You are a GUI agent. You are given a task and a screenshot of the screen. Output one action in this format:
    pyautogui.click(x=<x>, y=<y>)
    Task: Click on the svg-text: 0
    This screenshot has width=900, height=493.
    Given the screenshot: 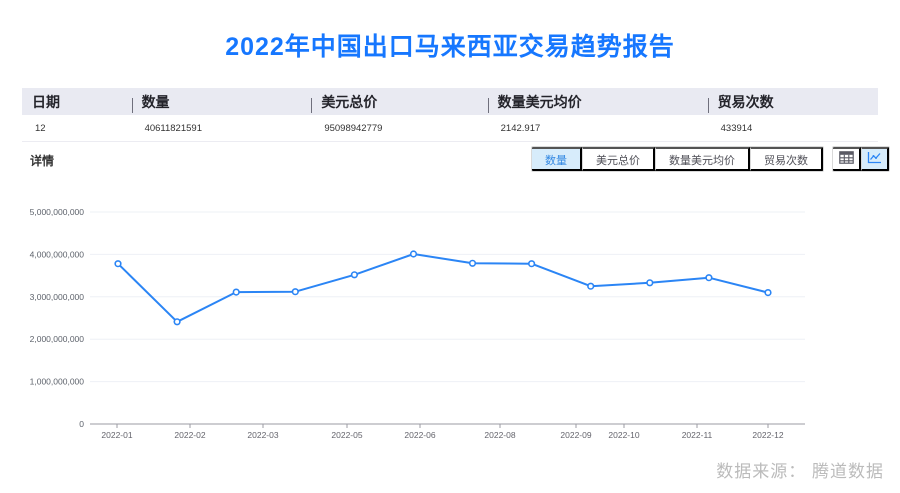 What is the action you would take?
    pyautogui.click(x=81, y=424)
    